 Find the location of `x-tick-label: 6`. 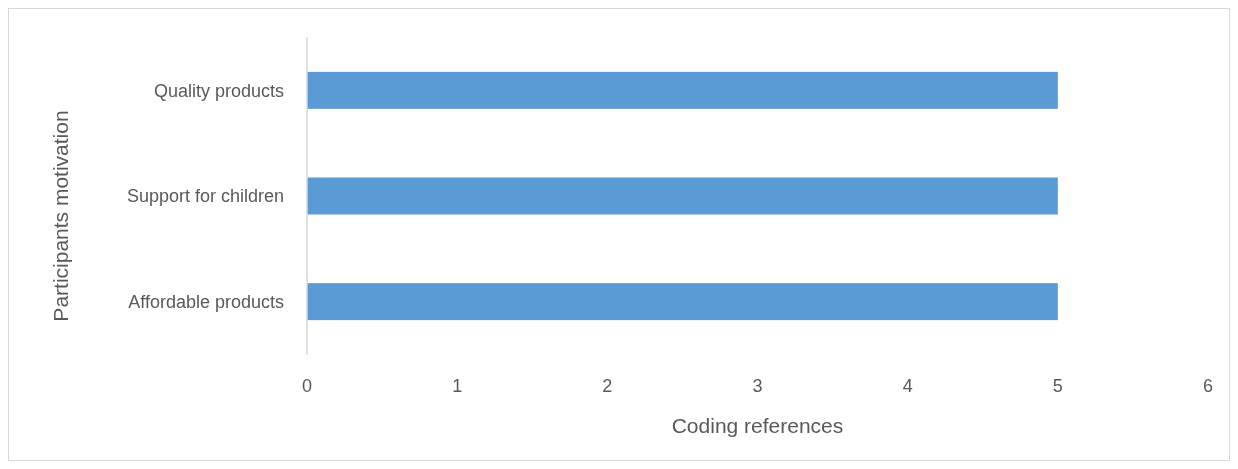

x-tick-label: 6 is located at coordinates (1208, 386).